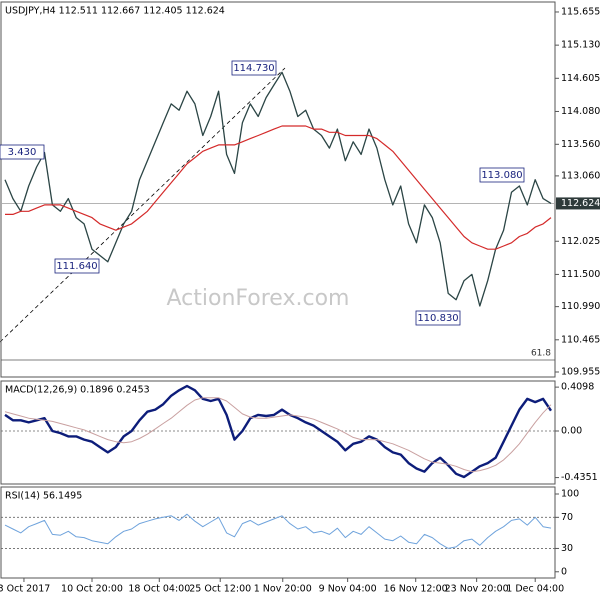 The width and height of the screenshot is (600, 600). What do you see at coordinates (43, 496) in the screenshot?
I see `panel-title: RSI(14) 56.1495` at bounding box center [43, 496].